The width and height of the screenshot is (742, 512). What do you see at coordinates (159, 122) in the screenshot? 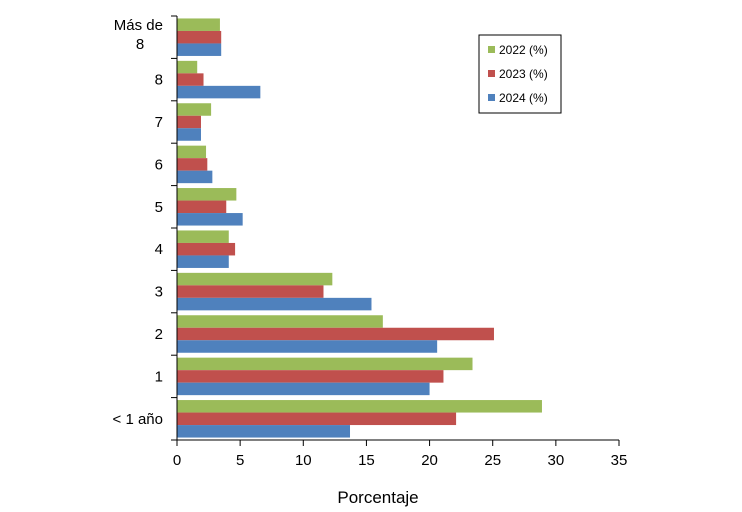
I see `y-tick-label: 7` at bounding box center [159, 122].